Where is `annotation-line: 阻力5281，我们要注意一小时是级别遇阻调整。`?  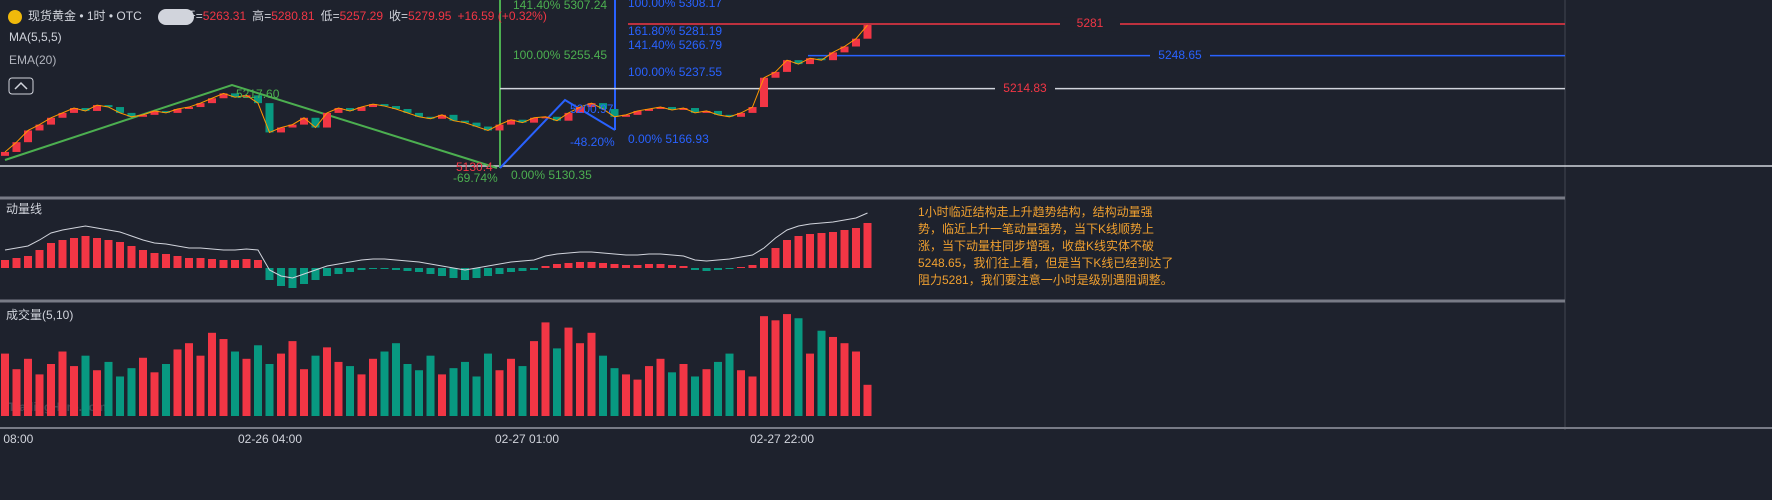
annotation-line: 阻力5281，我们要注意一小时是级别遇阻调整。 is located at coordinates (1045, 279).